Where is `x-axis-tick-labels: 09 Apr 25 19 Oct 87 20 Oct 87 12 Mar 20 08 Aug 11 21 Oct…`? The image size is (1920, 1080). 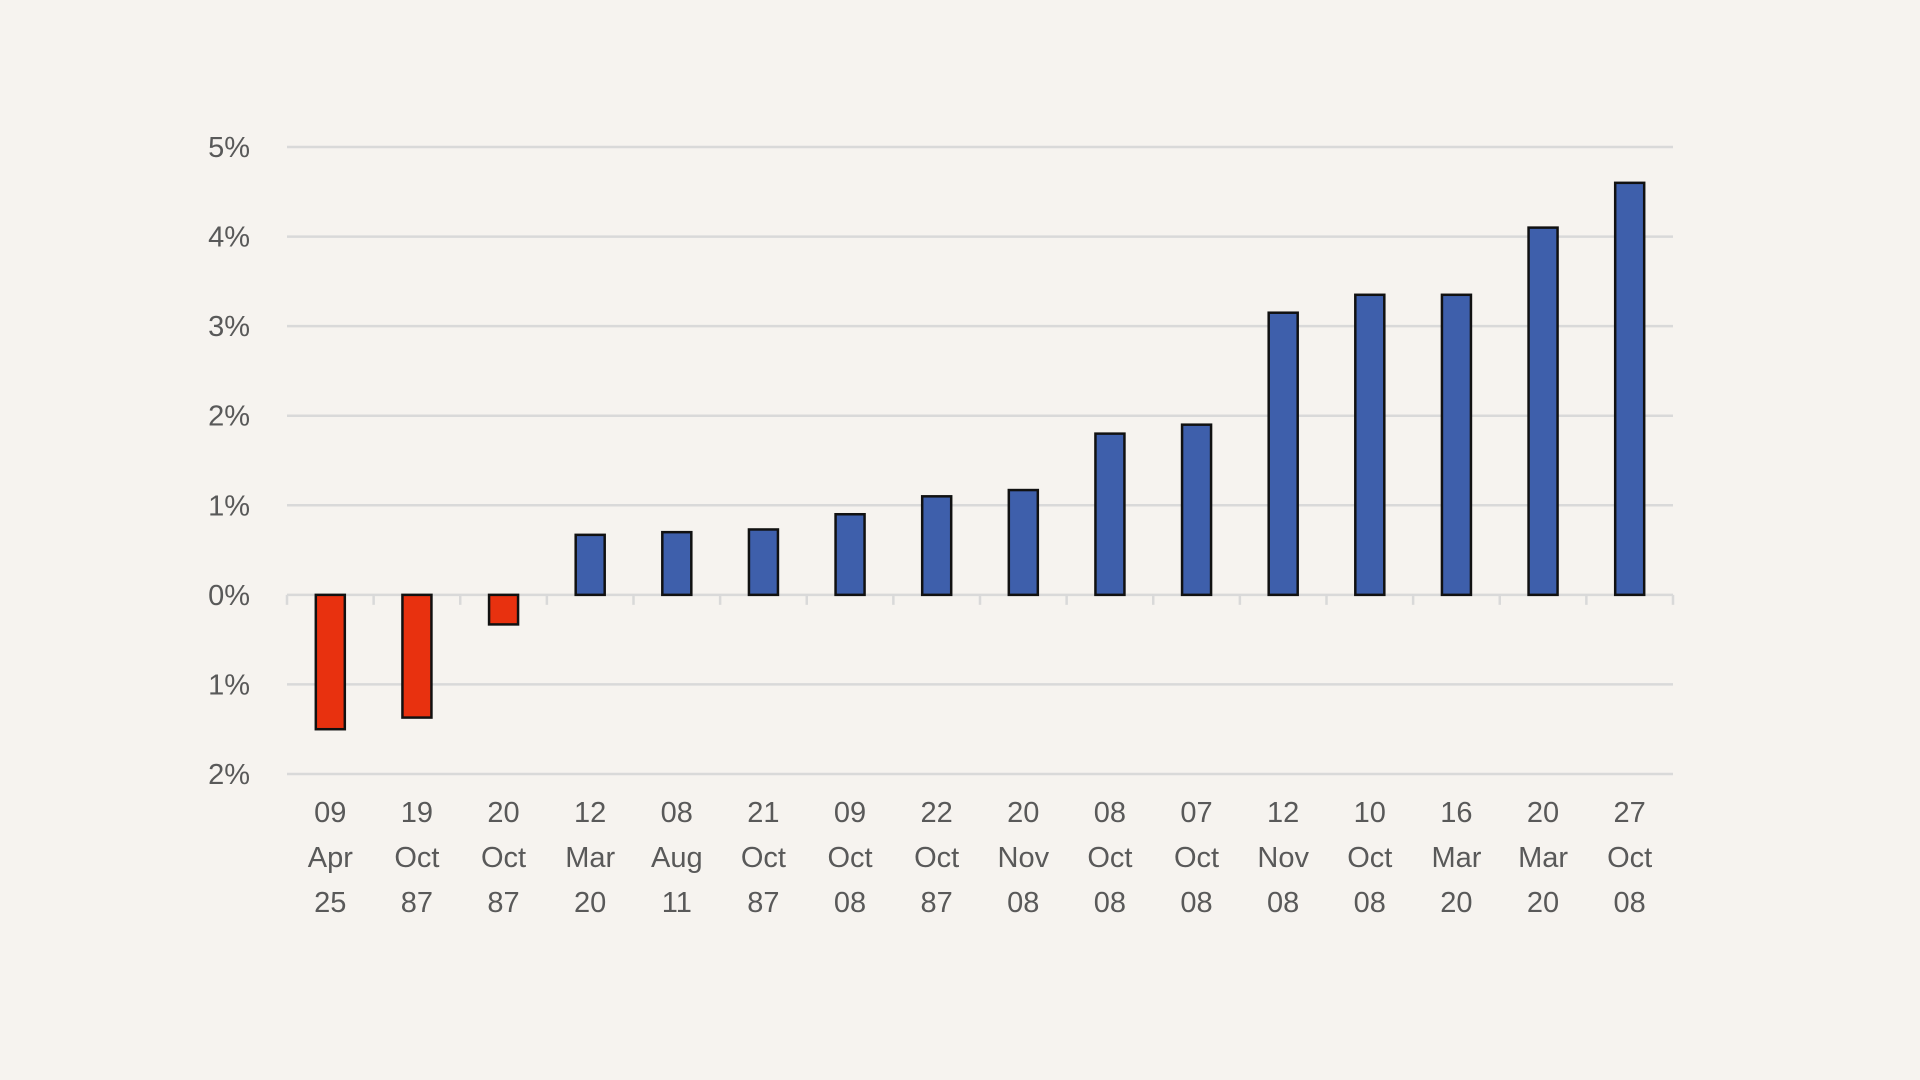 x-axis-tick-labels: 09 Apr 25 19 Oct 87 20 Oct 87 12 Mar 20 08 Aug 11 21 Oct… is located at coordinates (980, 858).